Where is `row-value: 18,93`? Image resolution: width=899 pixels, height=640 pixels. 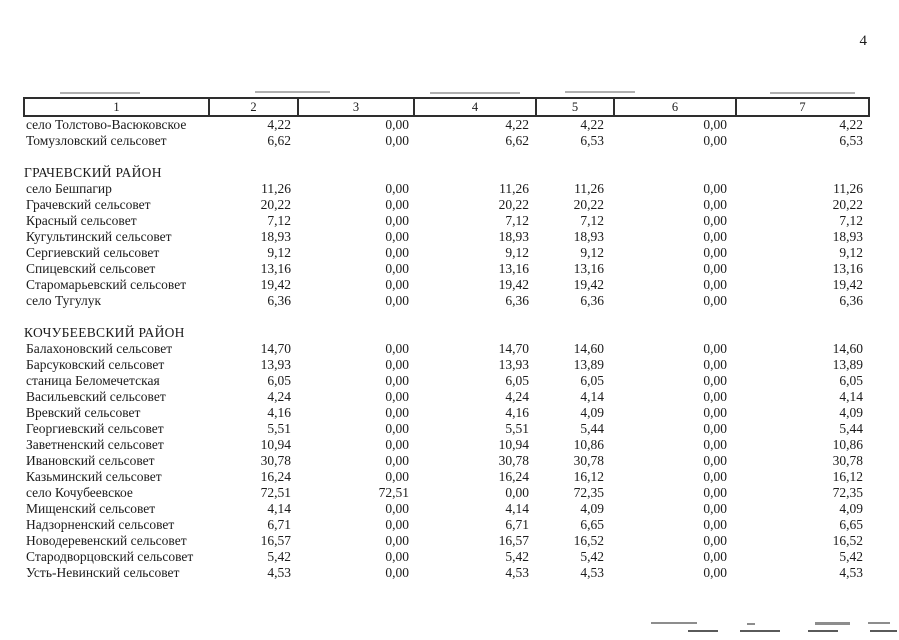 row-value: 18,93 is located at coordinates (275, 236).